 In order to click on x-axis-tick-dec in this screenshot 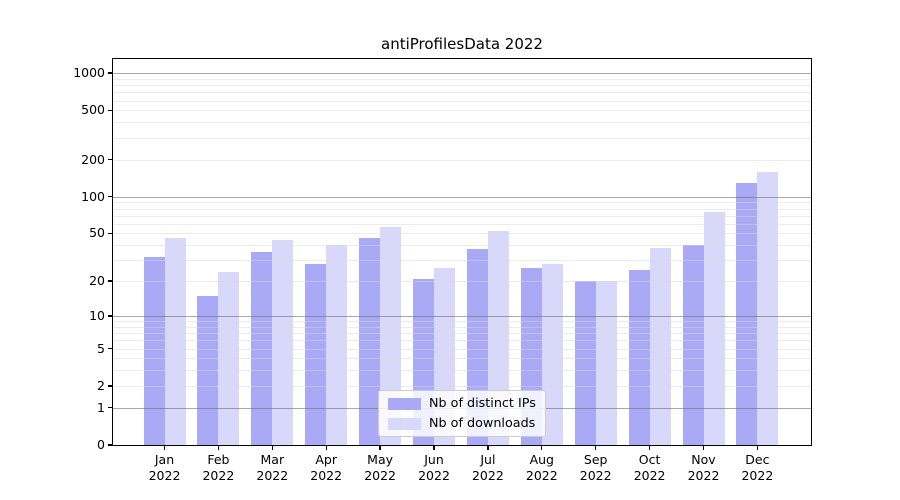, I will do `click(757, 448)`.